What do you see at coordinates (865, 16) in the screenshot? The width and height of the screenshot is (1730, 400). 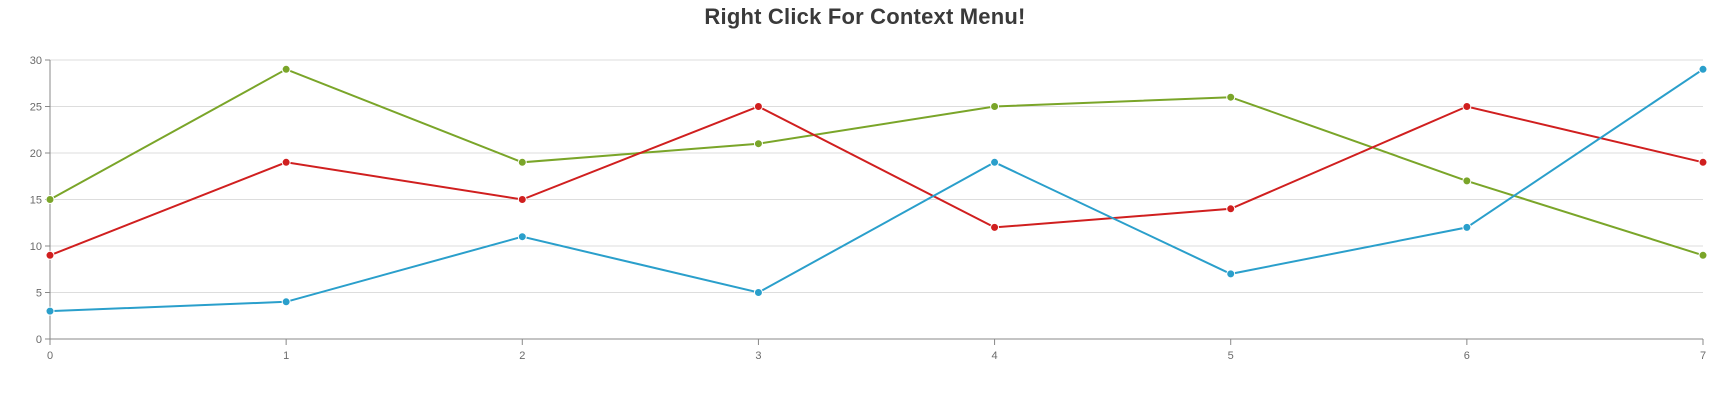 I see `chart-title: Right Click For Context Menu!` at bounding box center [865, 16].